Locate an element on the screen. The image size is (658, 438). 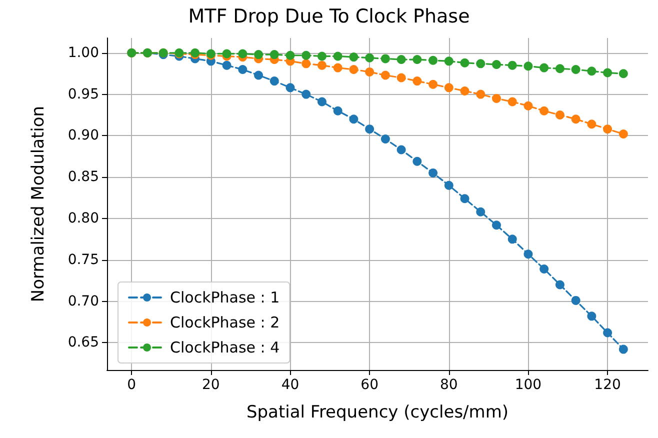
y-tick-label: 0.90 is located at coordinates (83, 136).